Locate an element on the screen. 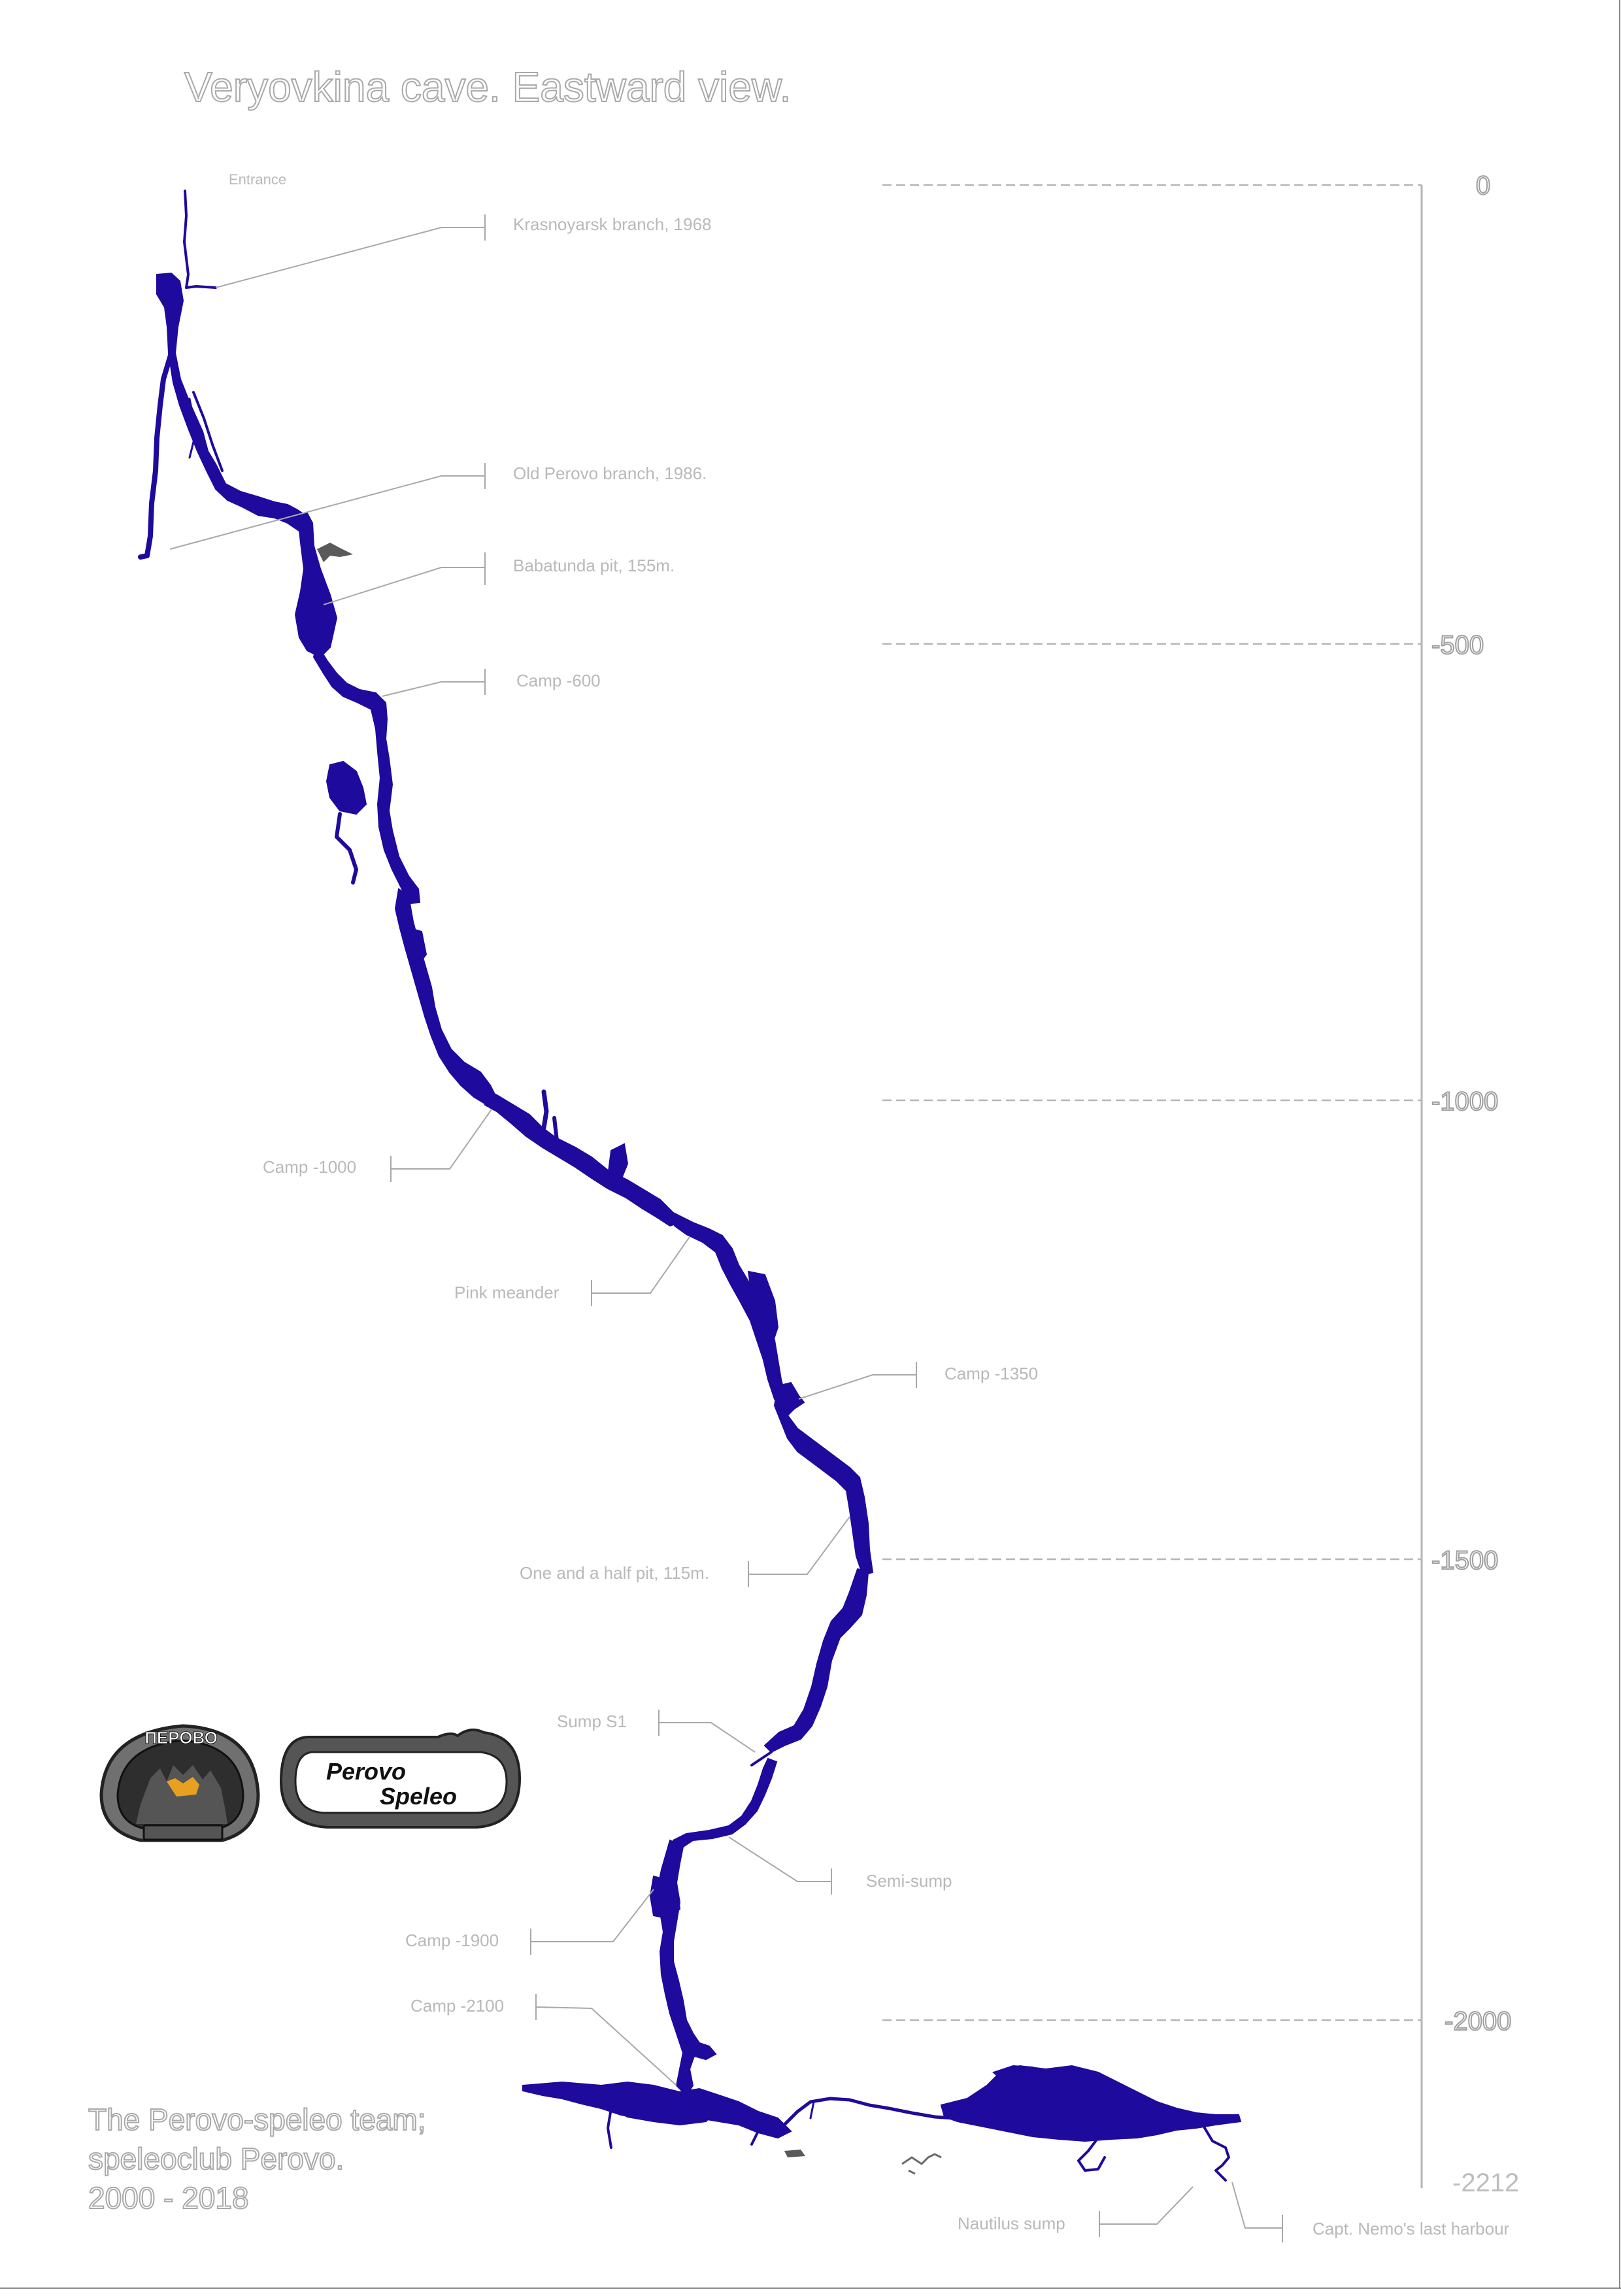 This screenshot has width=1621, height=2296. depth-label-bottom: -2212 is located at coordinates (1485, 2183).